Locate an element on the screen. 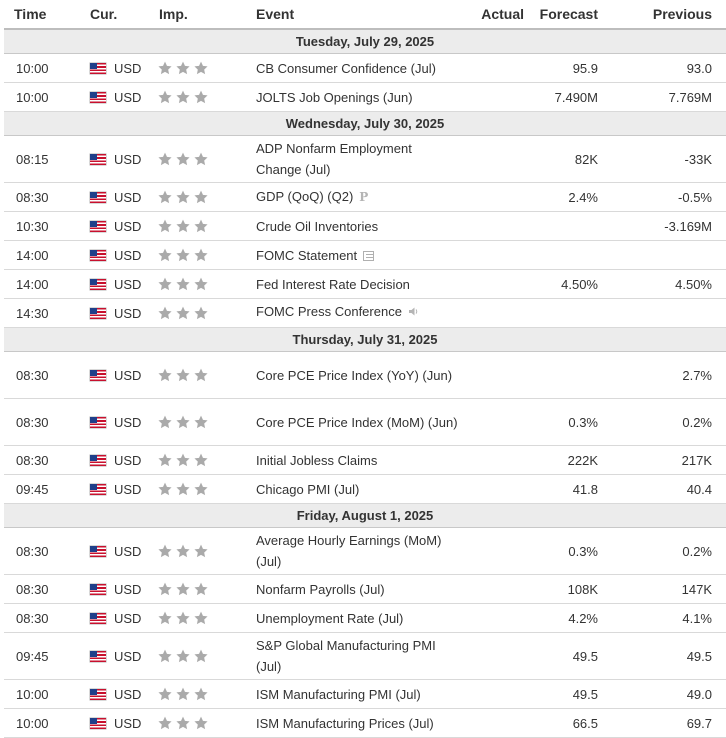  importance-column-header: Imp. is located at coordinates (203, 15).